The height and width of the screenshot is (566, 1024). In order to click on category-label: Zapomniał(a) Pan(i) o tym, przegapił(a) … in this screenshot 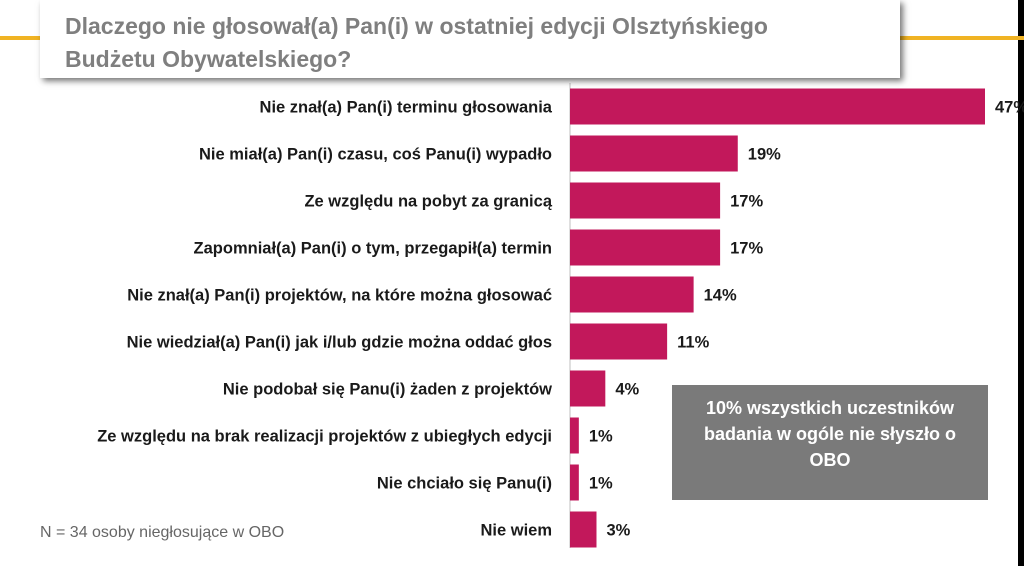, I will do `click(373, 249)`.